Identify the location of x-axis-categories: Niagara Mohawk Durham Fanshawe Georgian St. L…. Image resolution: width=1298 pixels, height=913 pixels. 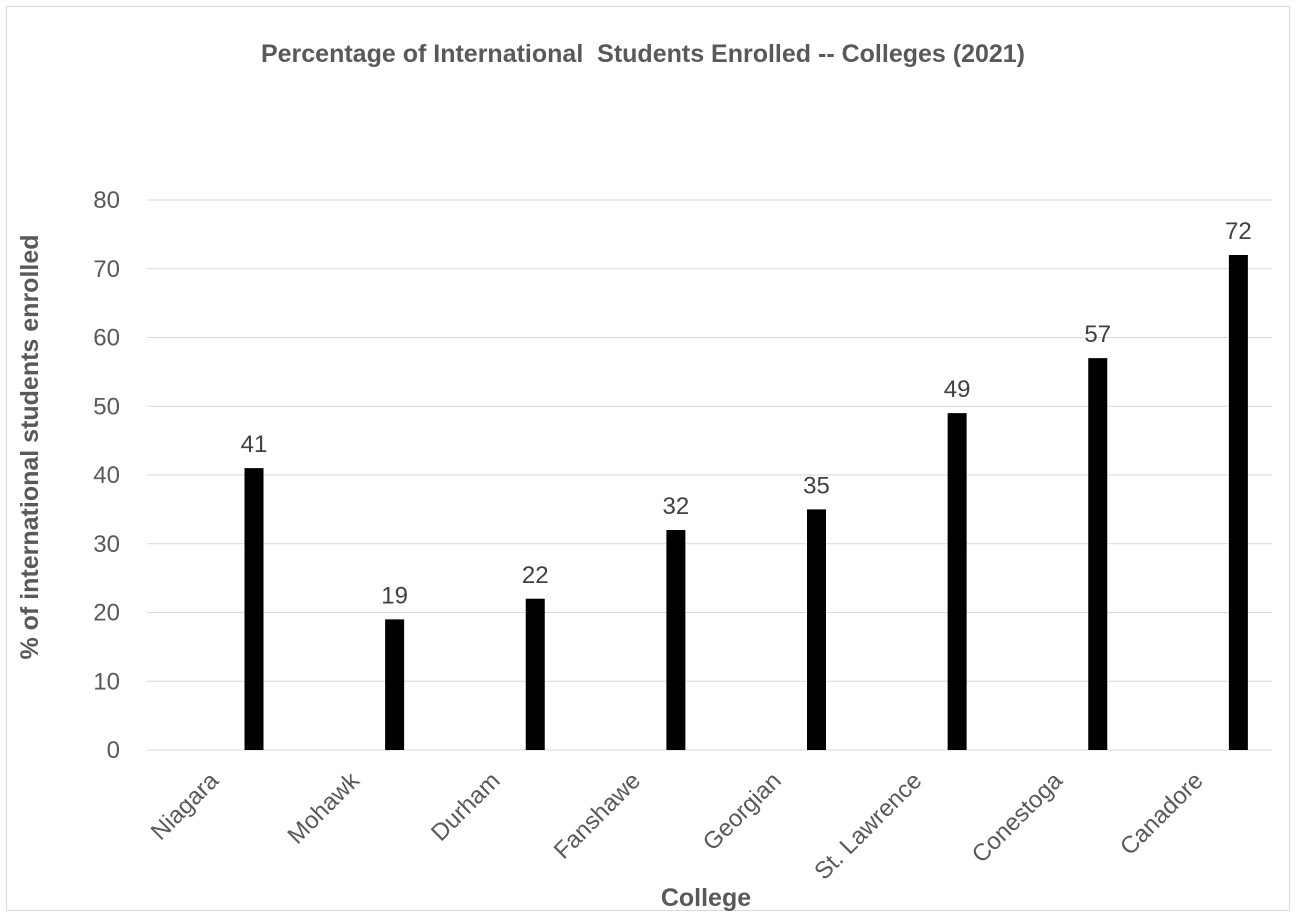
(677, 825).